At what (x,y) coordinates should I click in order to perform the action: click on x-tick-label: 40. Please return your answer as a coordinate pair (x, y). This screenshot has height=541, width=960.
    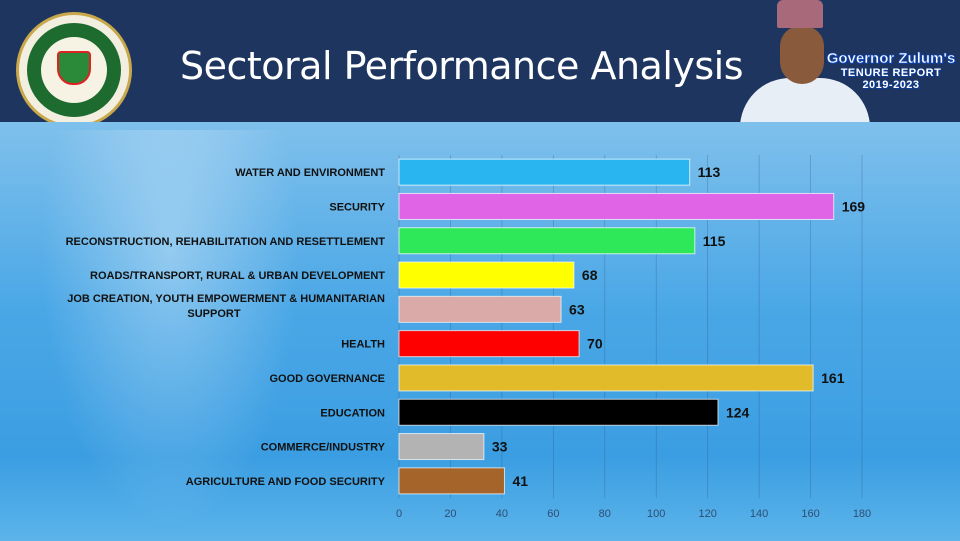
    Looking at the image, I should click on (502, 514).